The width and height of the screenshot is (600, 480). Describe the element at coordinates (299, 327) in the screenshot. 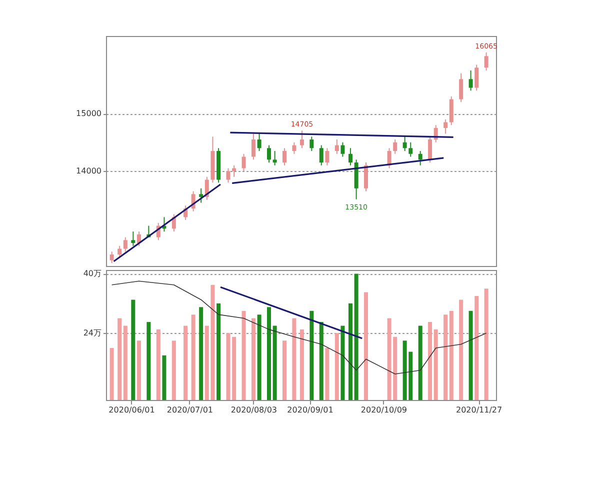

I see `line-series` at that location.